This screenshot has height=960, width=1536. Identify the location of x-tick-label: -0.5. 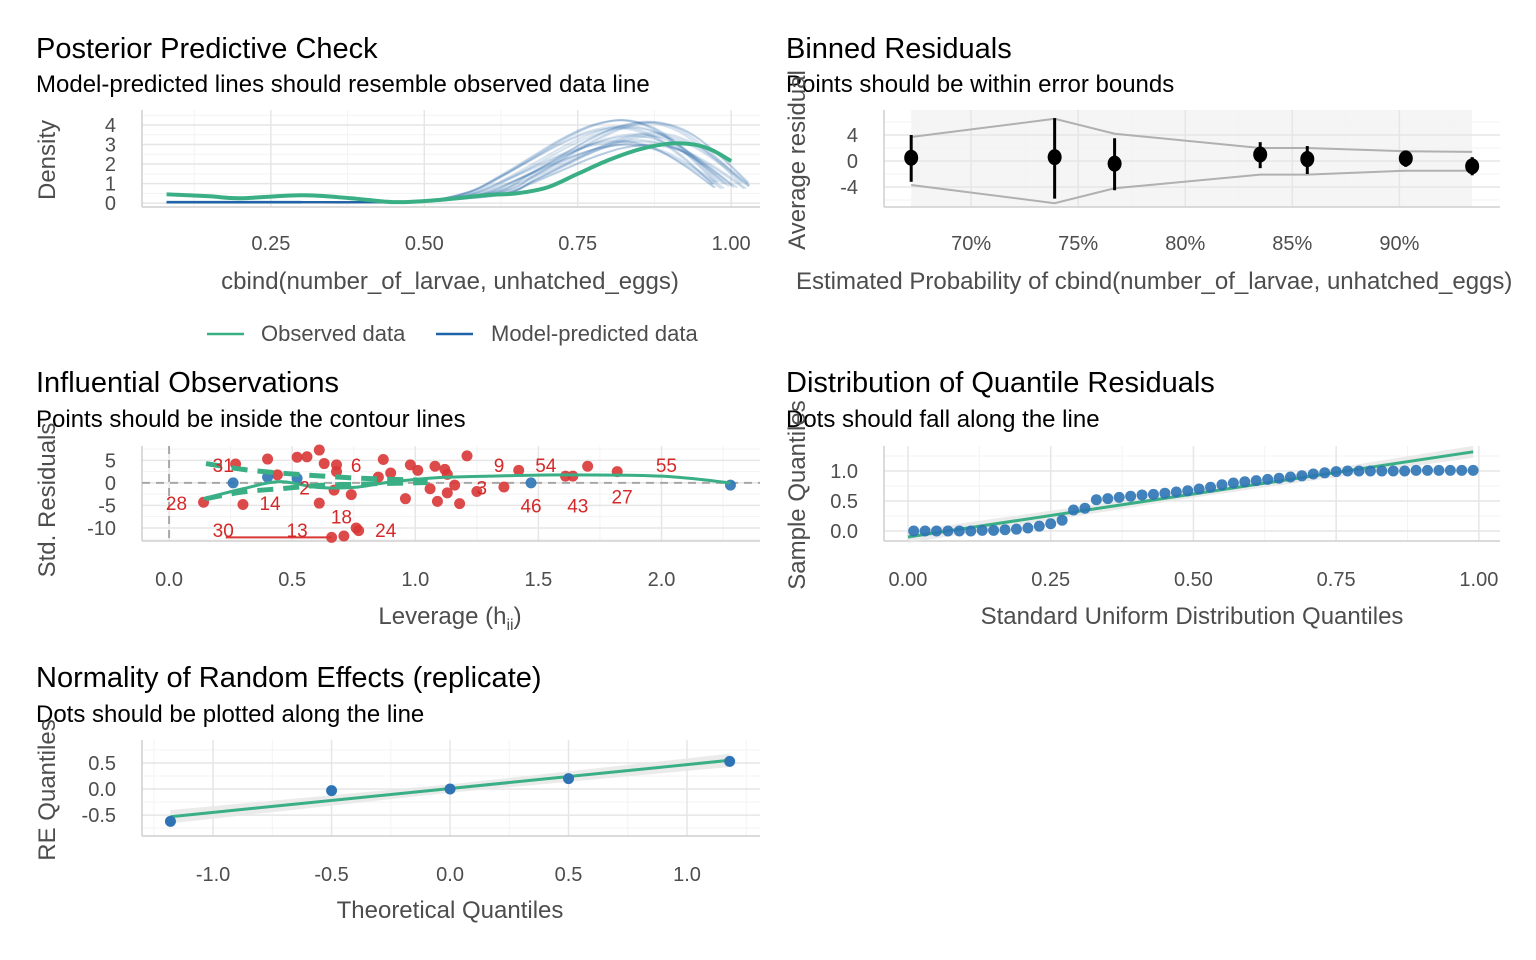
(331, 875).